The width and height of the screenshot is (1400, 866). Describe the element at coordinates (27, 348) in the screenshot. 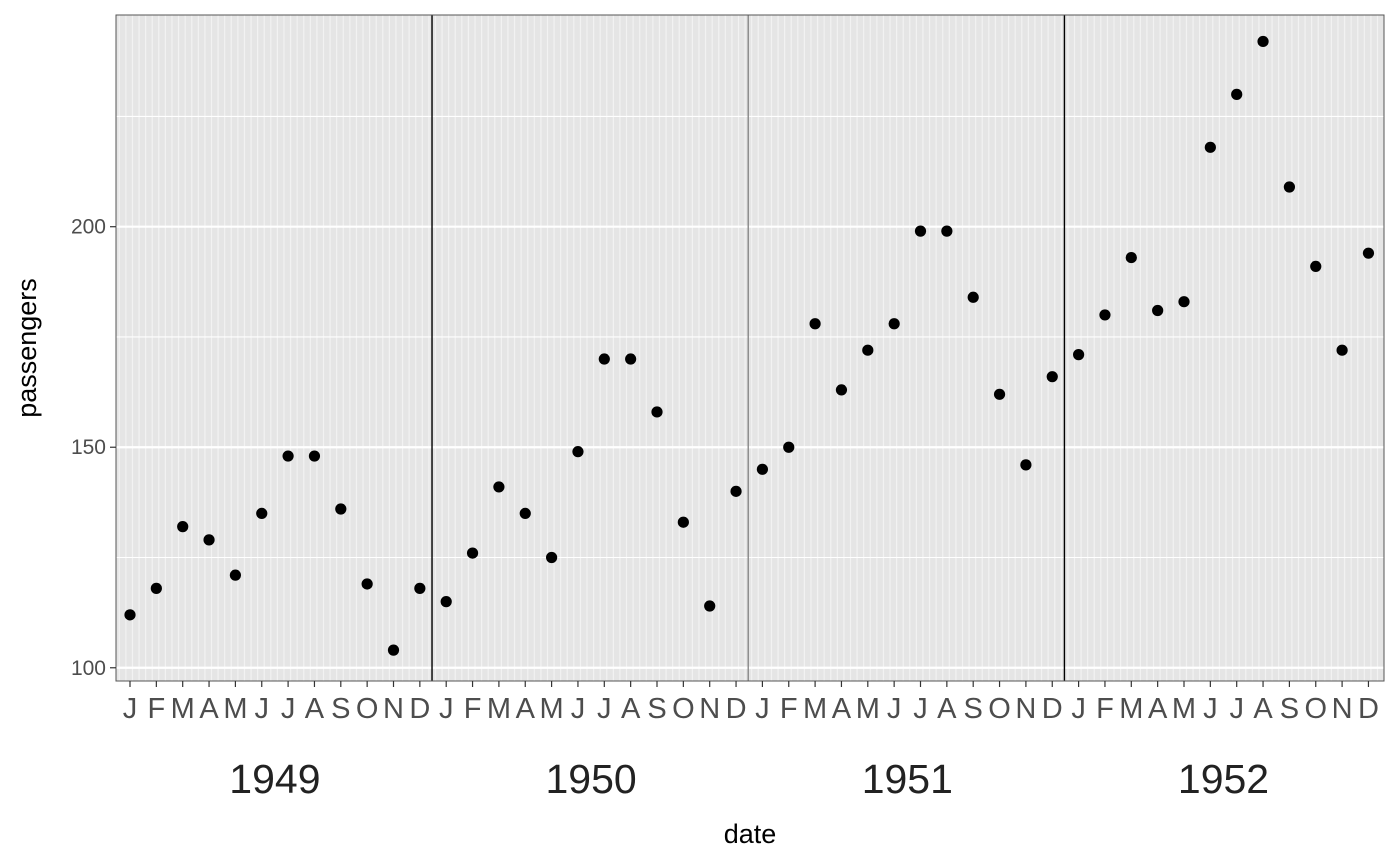

I see `y-axis-title: passengers` at that location.